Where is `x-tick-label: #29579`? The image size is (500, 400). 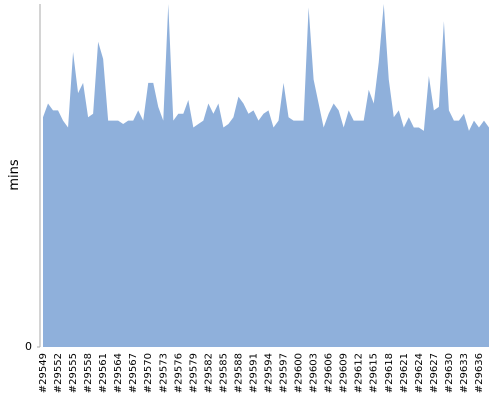
x-tick-label: #29579 is located at coordinates (193, 373).